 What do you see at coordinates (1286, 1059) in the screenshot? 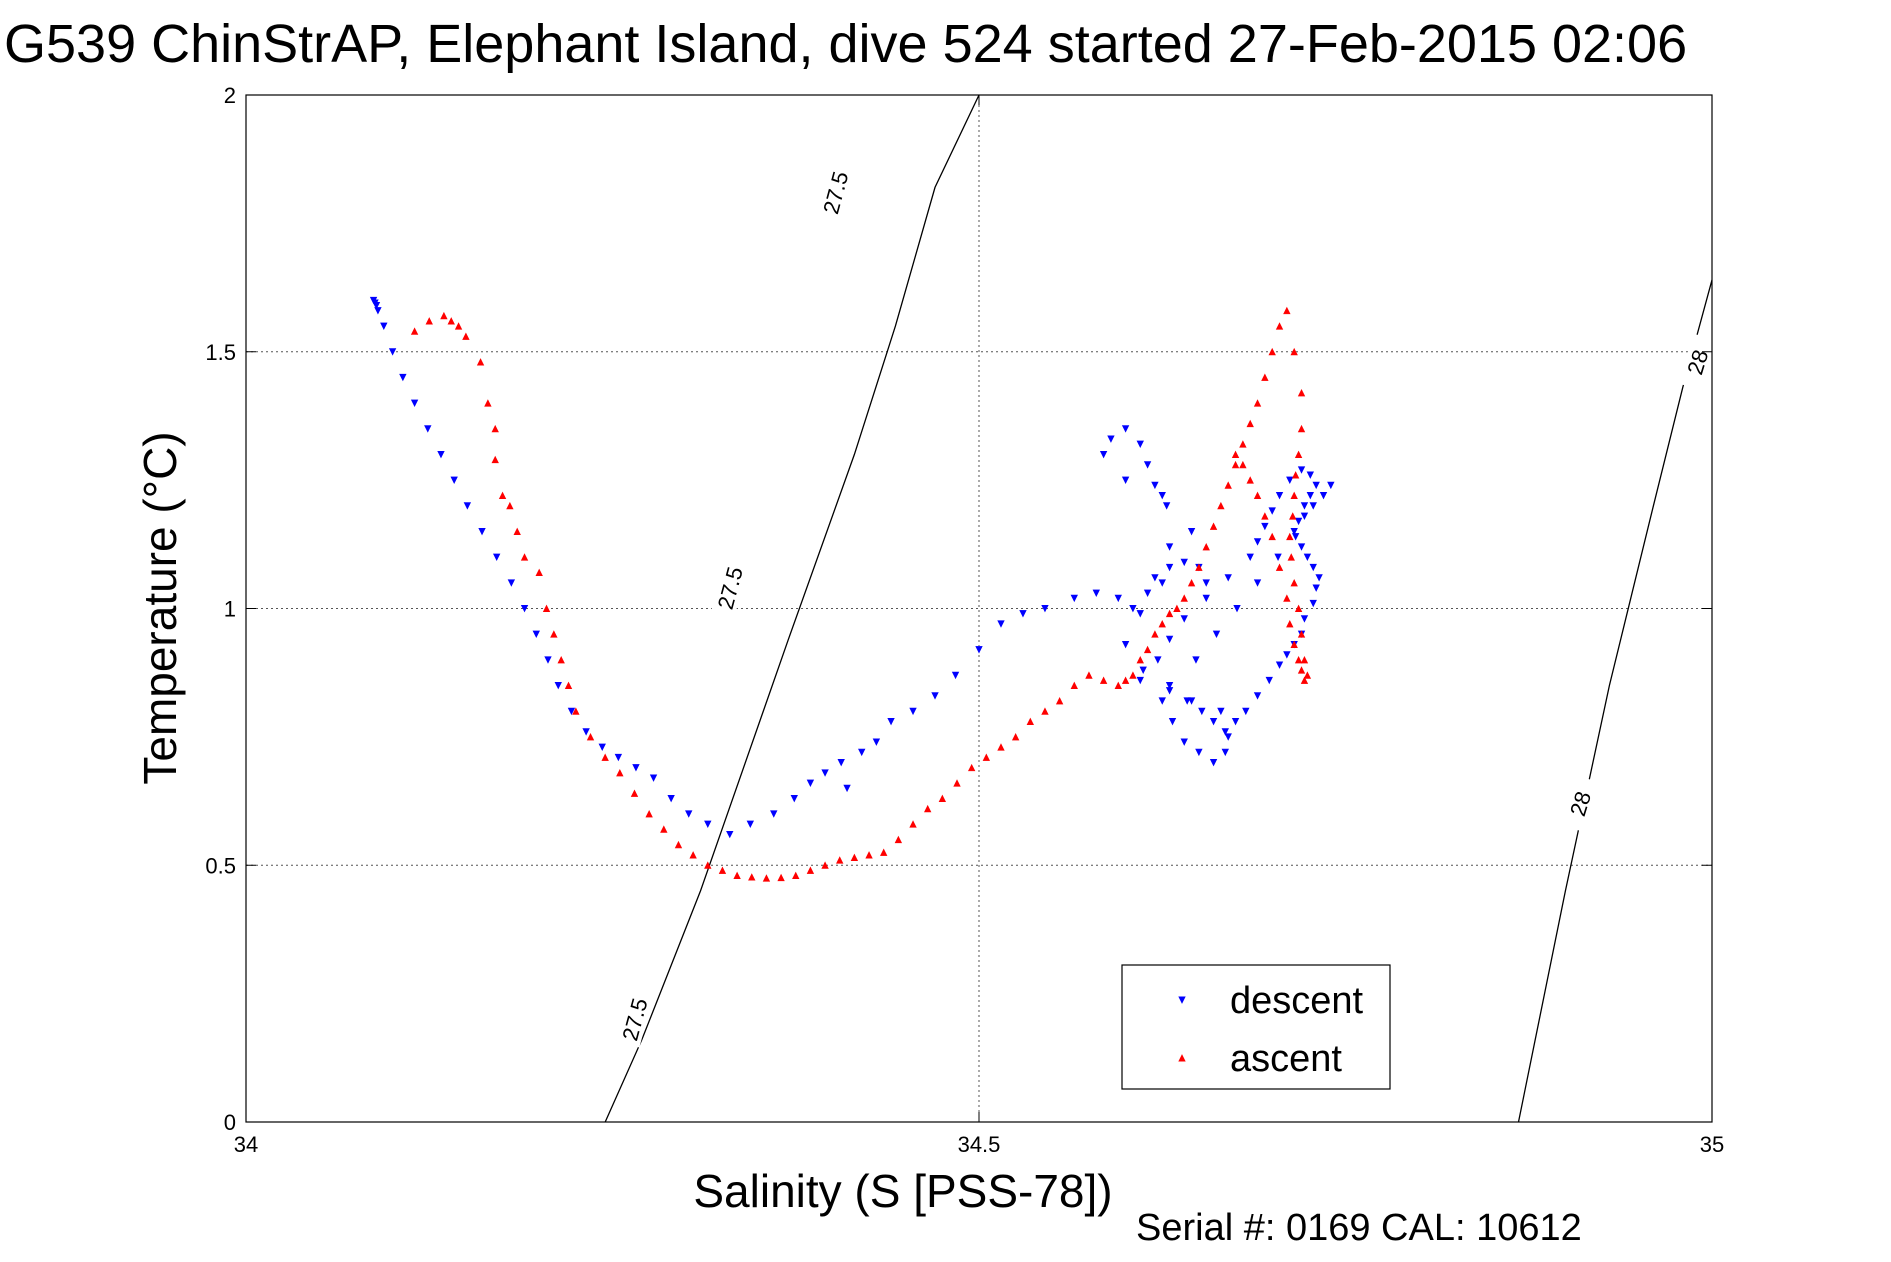
I see `legend-label-ascent: ascent` at bounding box center [1286, 1059].